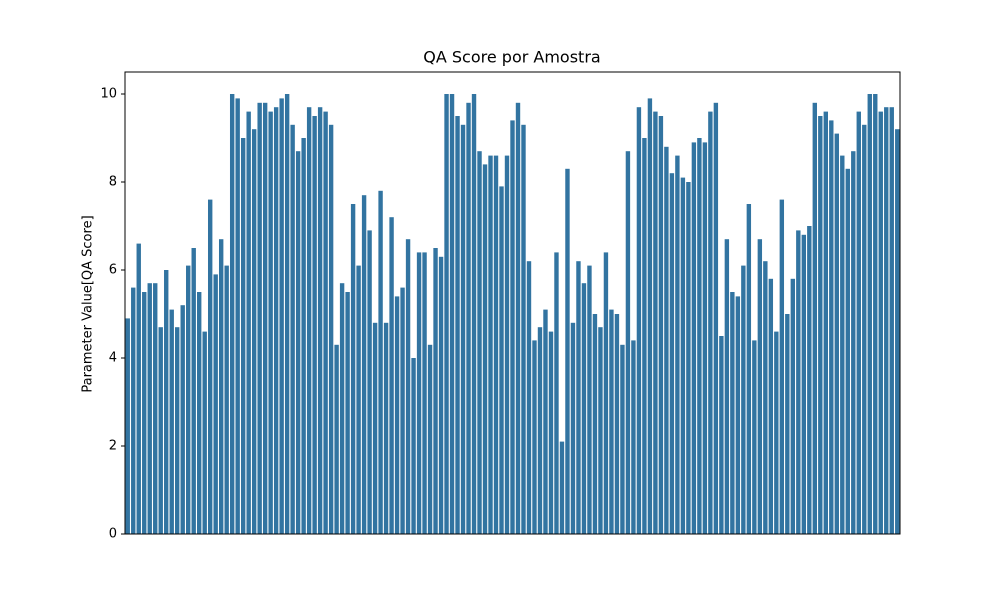 Image resolution: width=1000 pixels, height=600 pixels. I want to click on y-axis-label: Parameter Value[QA Score], so click(88, 303).